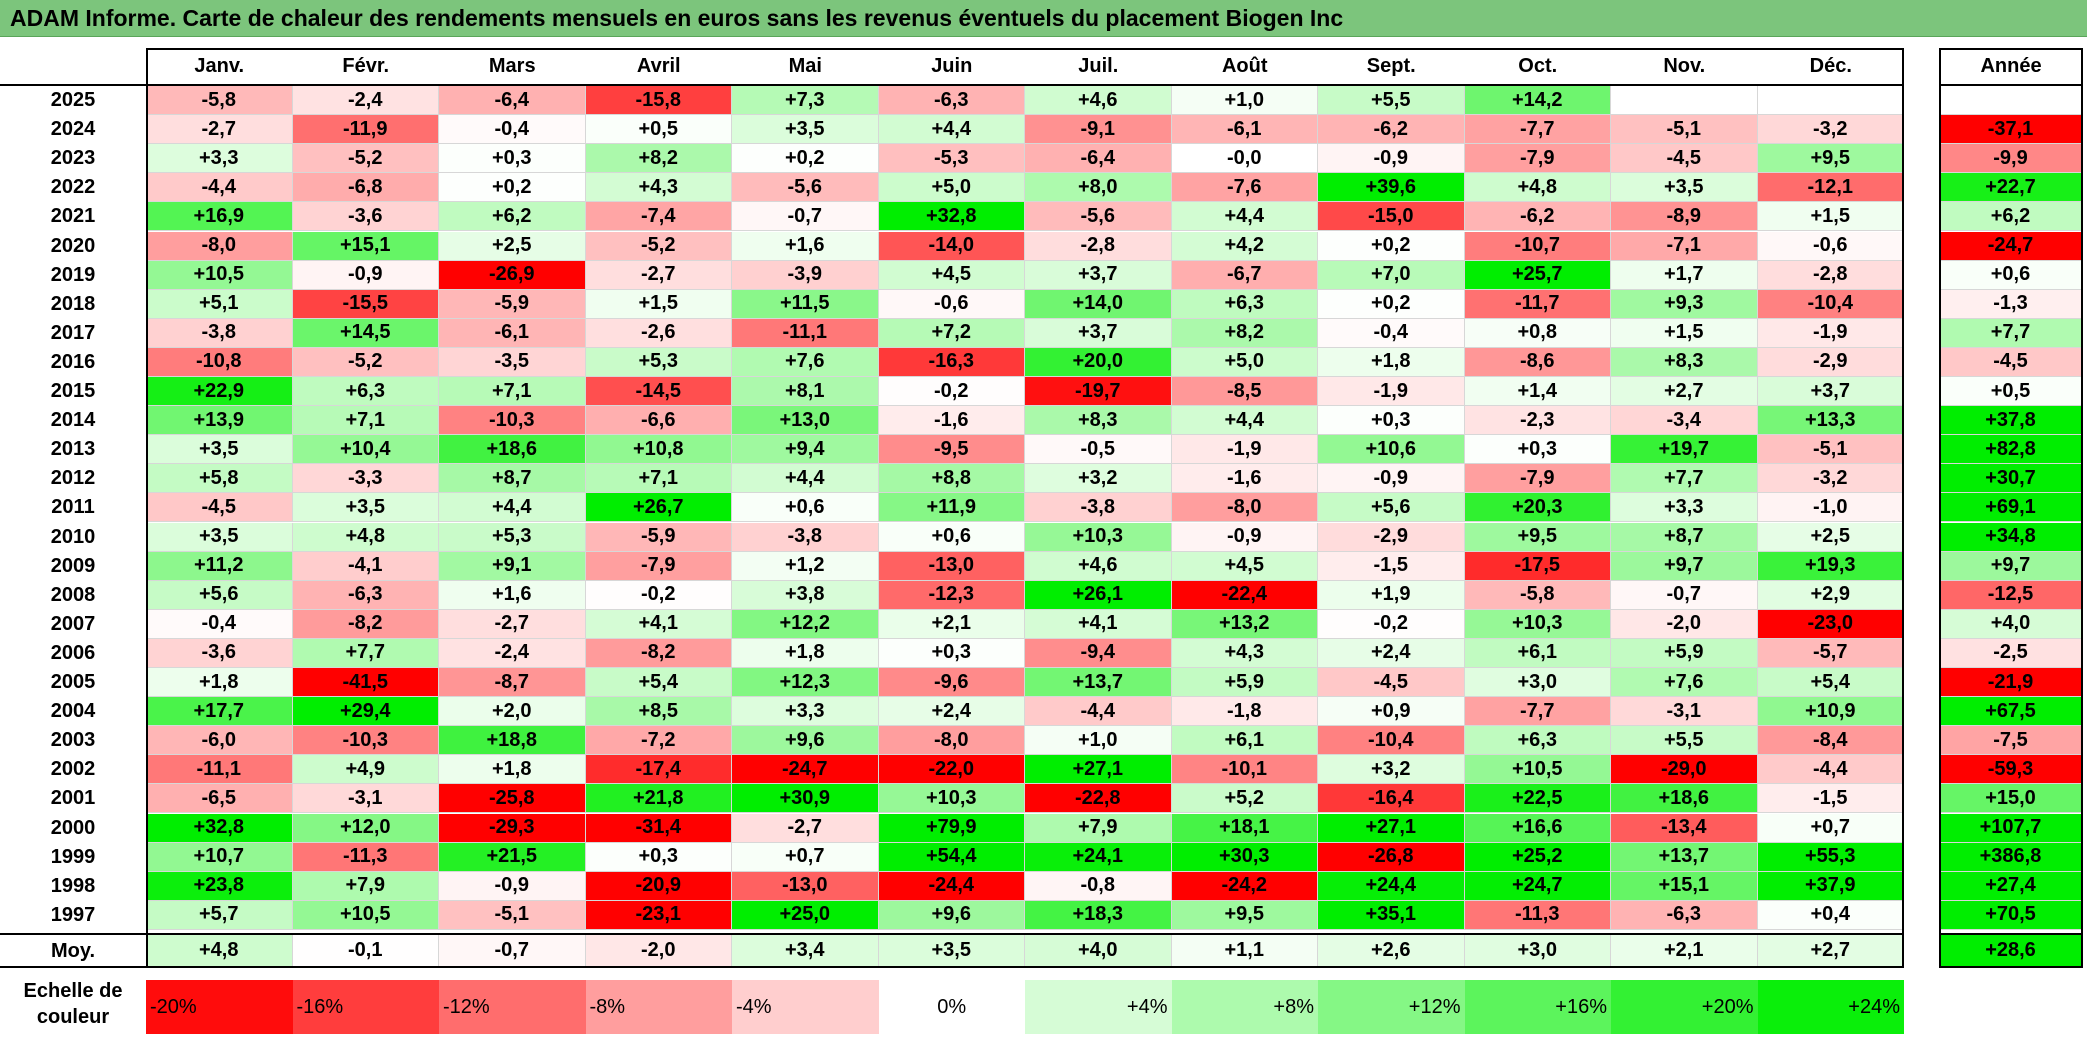 Image resolution: width=2087 pixels, height=1037 pixels. Describe the element at coordinates (1684, 741) in the screenshot. I see `heatmap-cell: +5,5` at that location.